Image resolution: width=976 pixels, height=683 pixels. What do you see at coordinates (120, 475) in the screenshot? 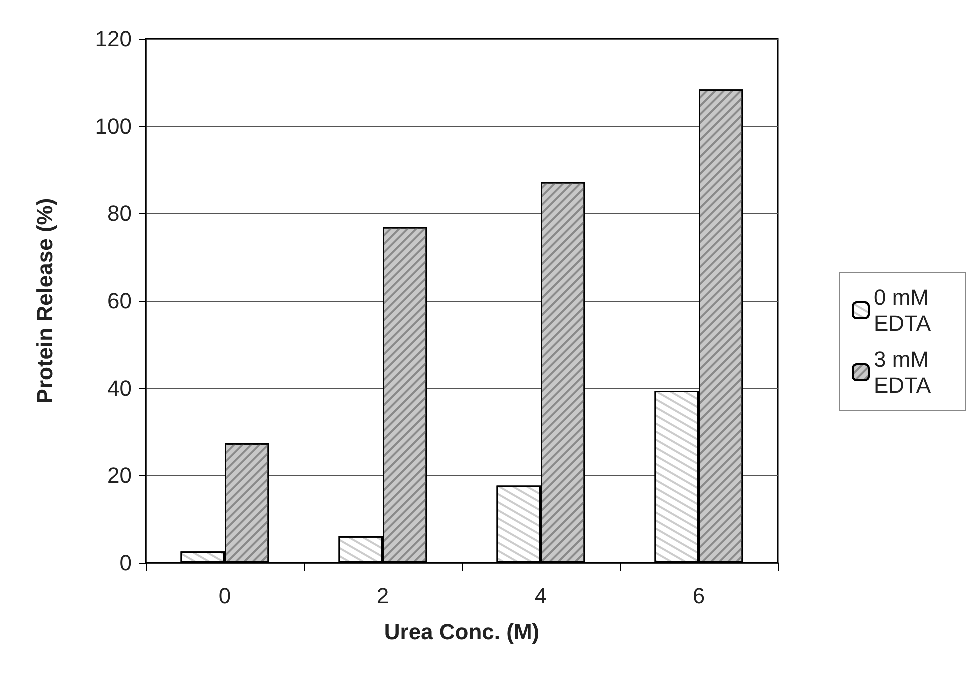
I see `y-tick-label: 20` at bounding box center [120, 475].